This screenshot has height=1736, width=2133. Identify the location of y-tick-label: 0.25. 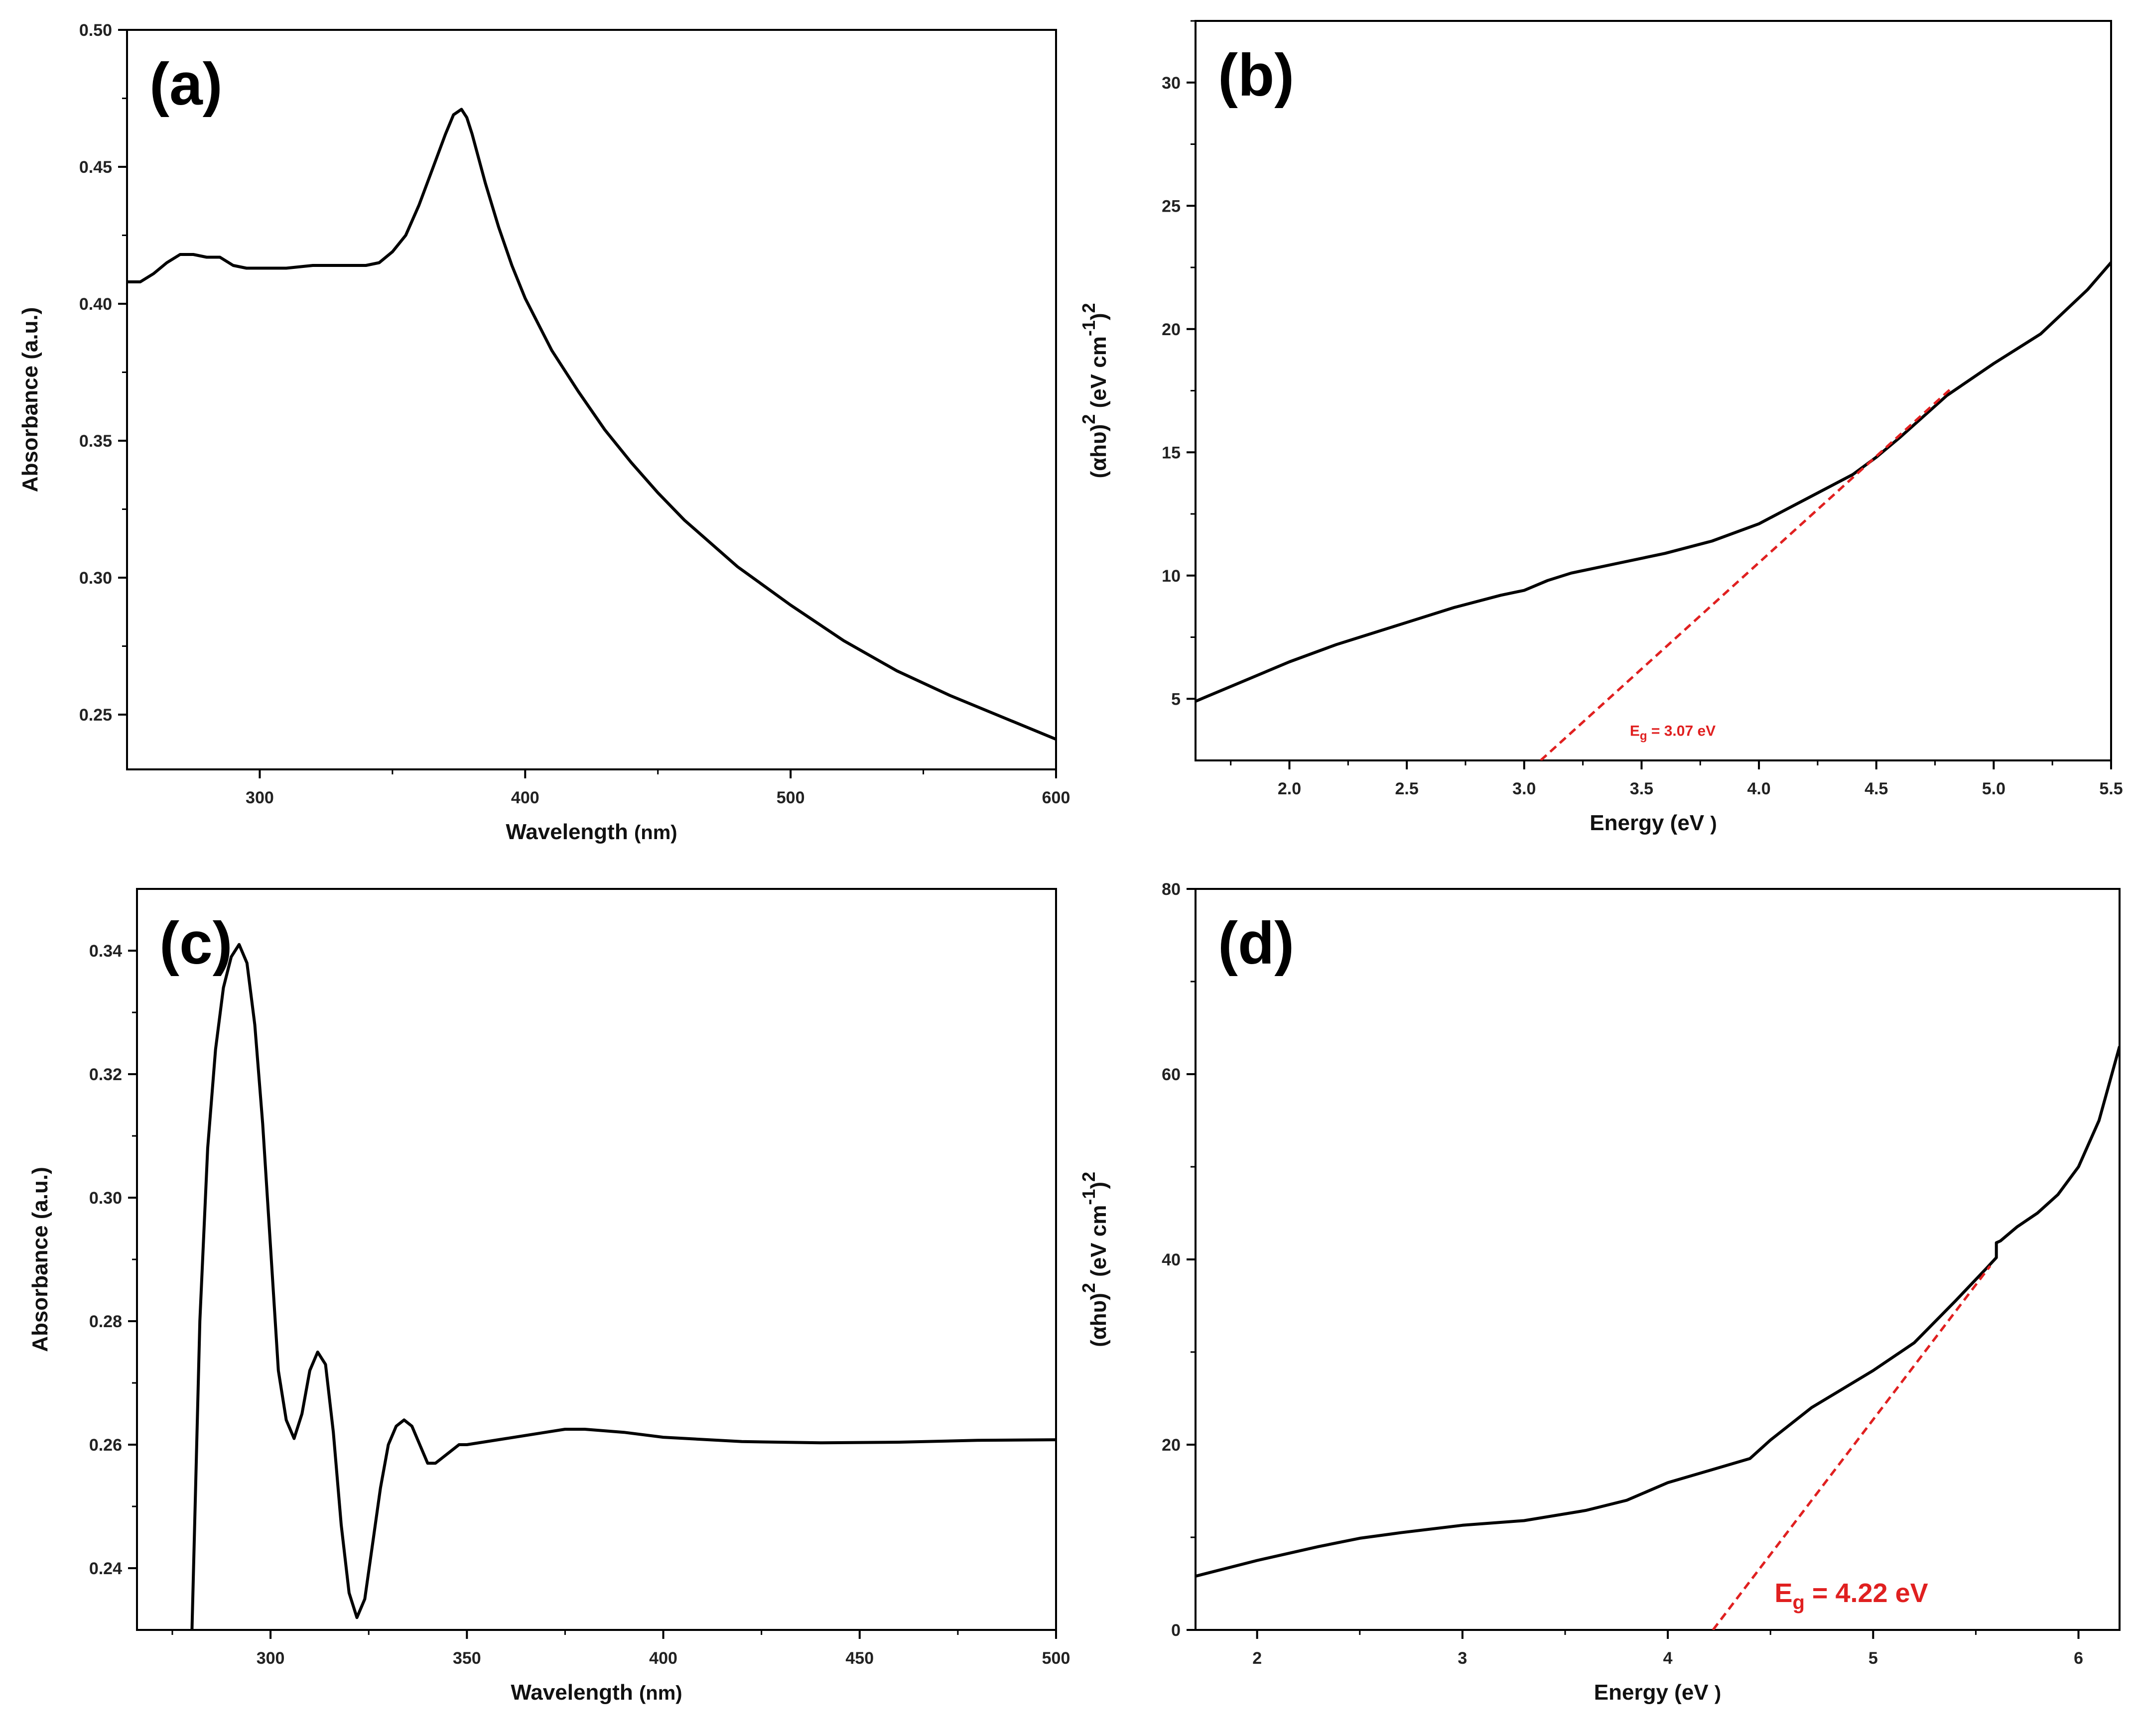
(95, 715).